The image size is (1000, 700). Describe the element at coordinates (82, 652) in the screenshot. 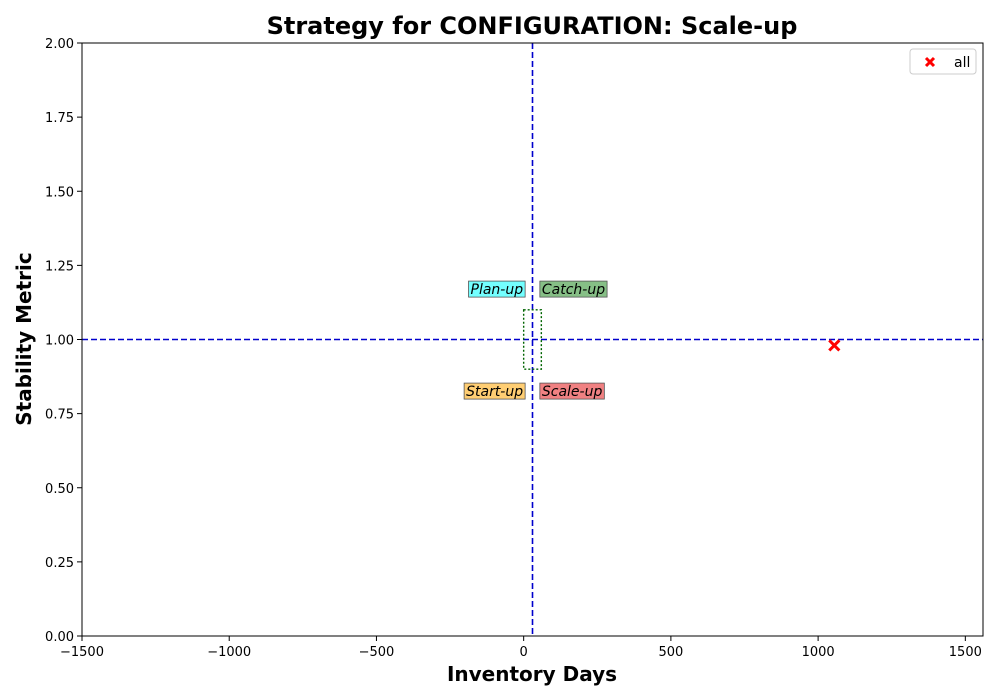

I see `x-tick-label: −1500` at that location.